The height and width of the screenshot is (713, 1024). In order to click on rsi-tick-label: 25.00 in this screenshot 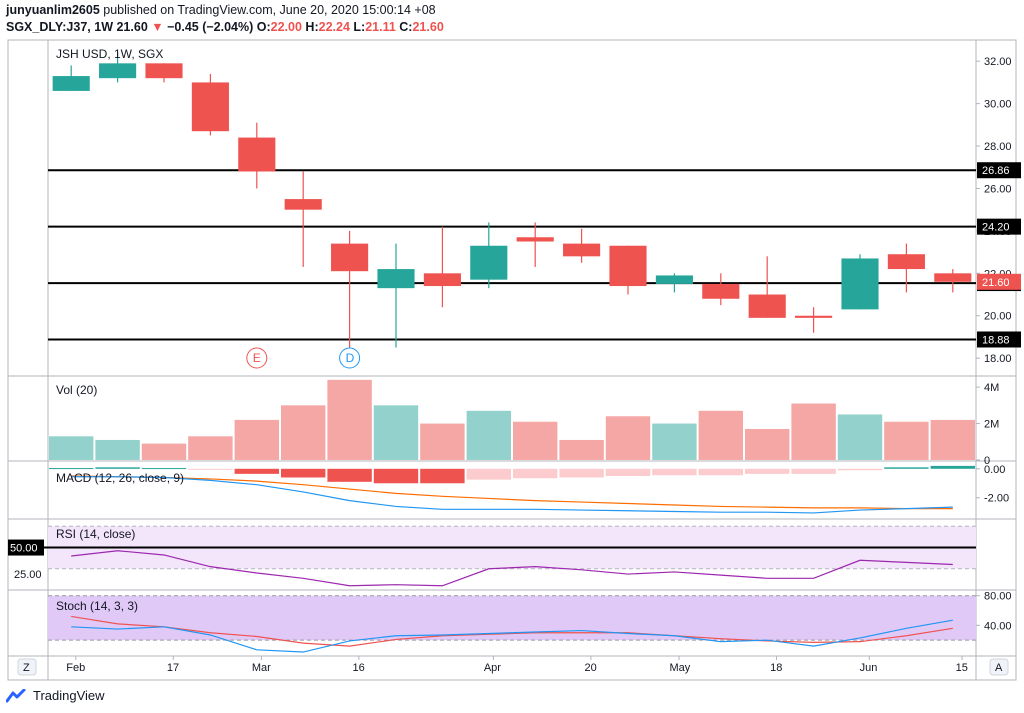, I will do `click(28, 575)`.